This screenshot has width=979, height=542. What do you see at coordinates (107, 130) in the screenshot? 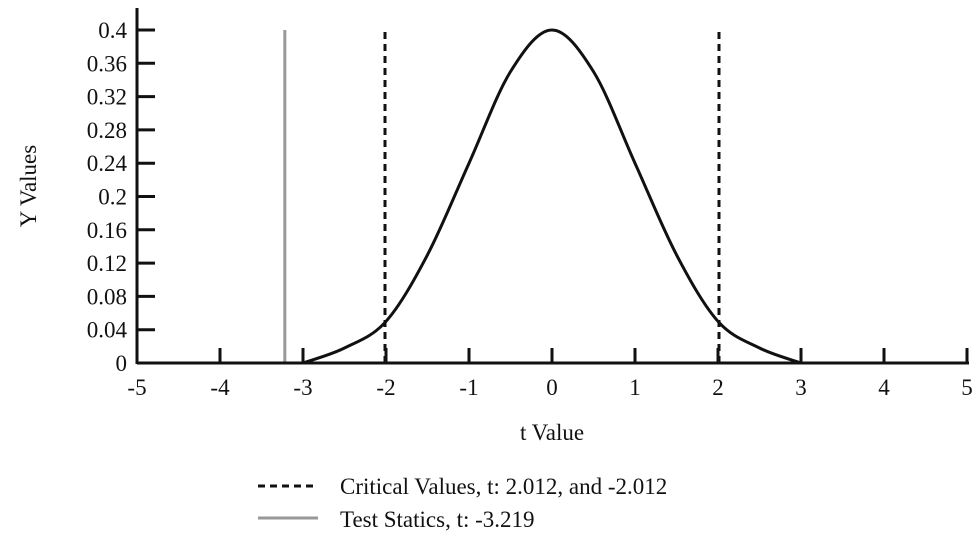
I see `y-tick-label: 0.28` at bounding box center [107, 130].